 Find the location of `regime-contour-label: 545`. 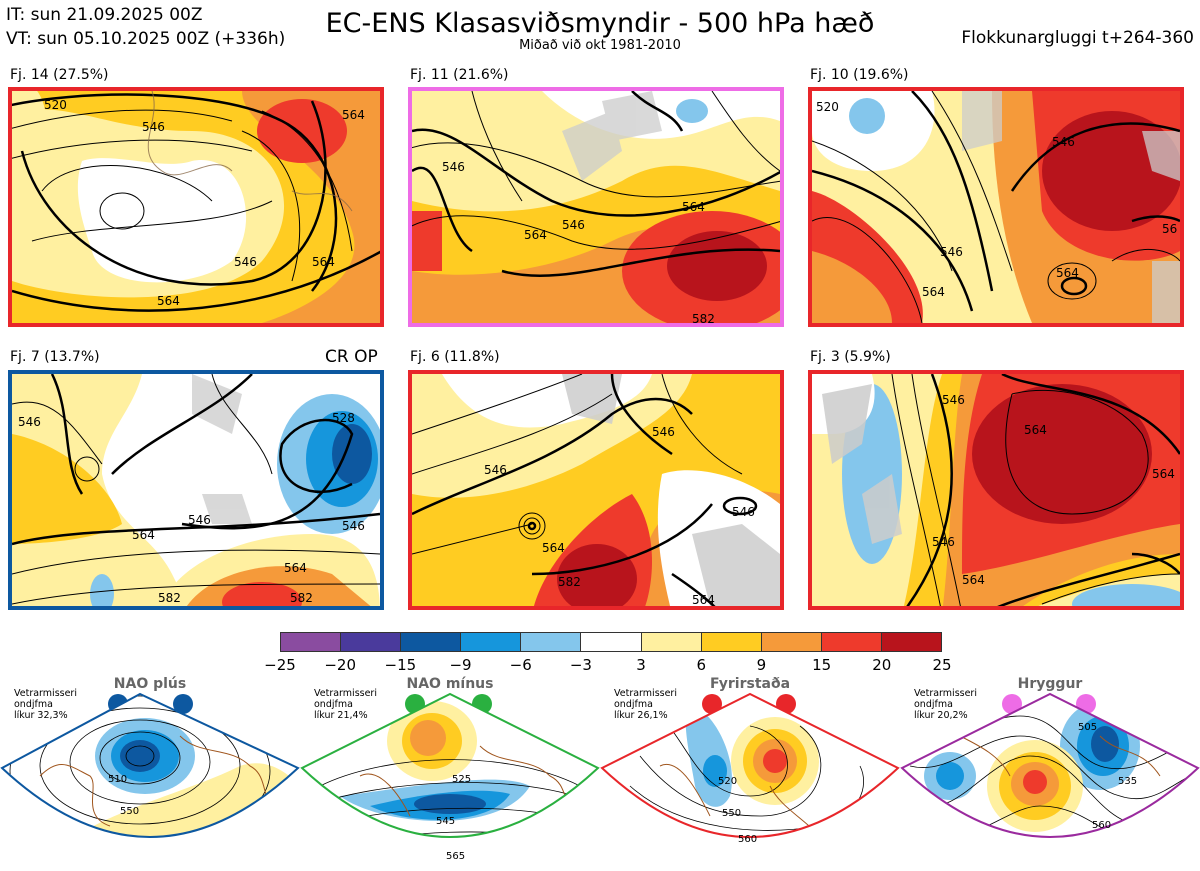

regime-contour-label: 545 is located at coordinates (445, 821).